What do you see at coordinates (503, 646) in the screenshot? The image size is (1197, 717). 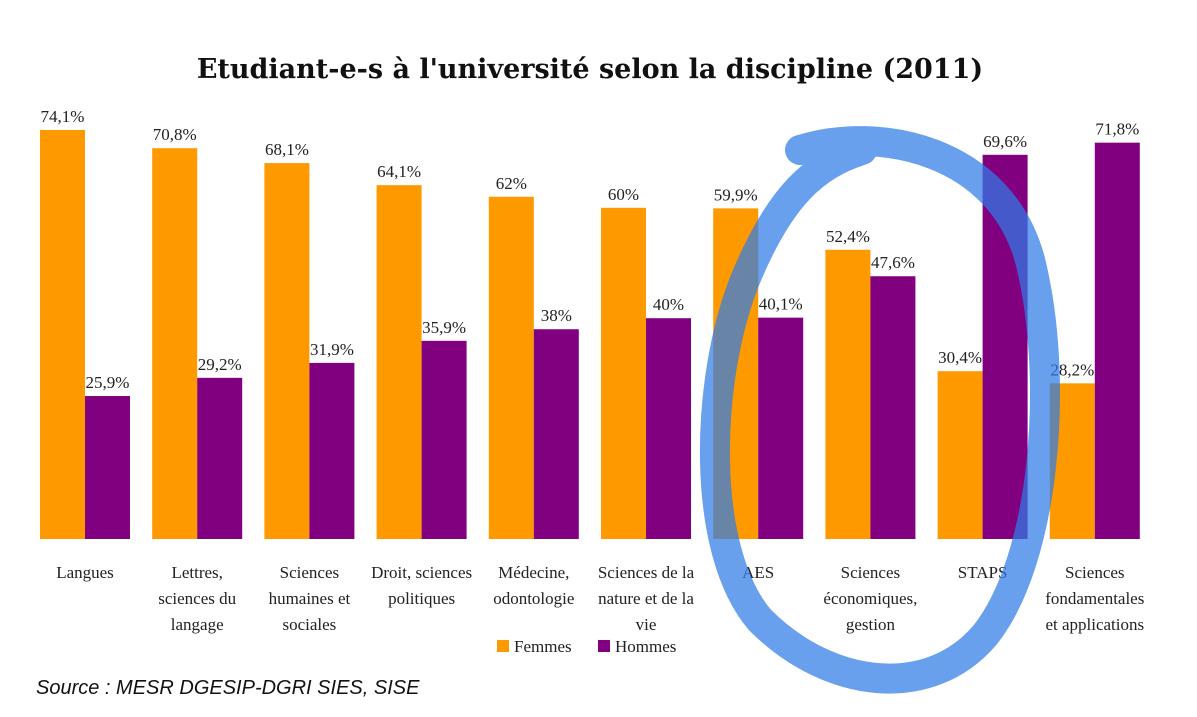 I see `legend-swatch-femmes` at bounding box center [503, 646].